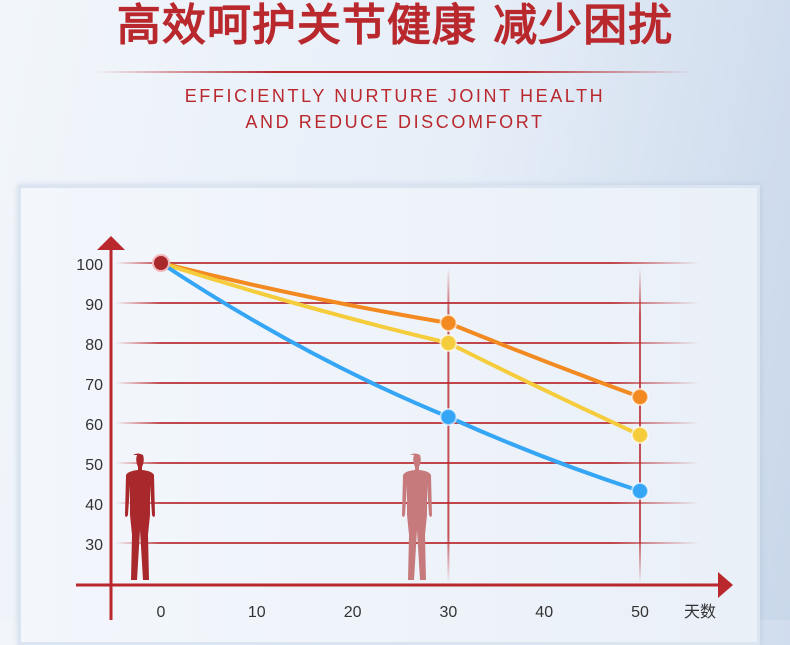 The image size is (790, 645). I want to click on y-tick-label: 50, so click(94, 465).